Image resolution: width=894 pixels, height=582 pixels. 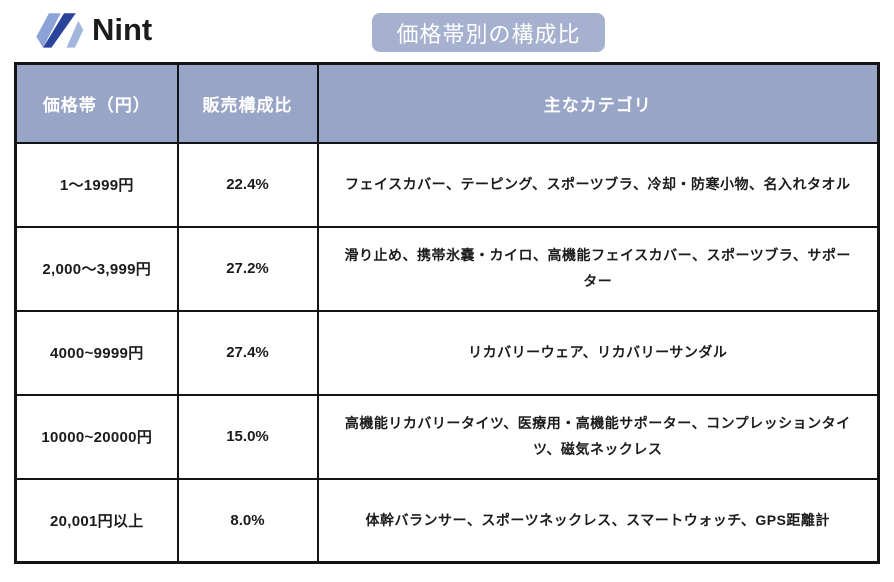 I want to click on header-price-band: 価格帯（円）, so click(x=96, y=103).